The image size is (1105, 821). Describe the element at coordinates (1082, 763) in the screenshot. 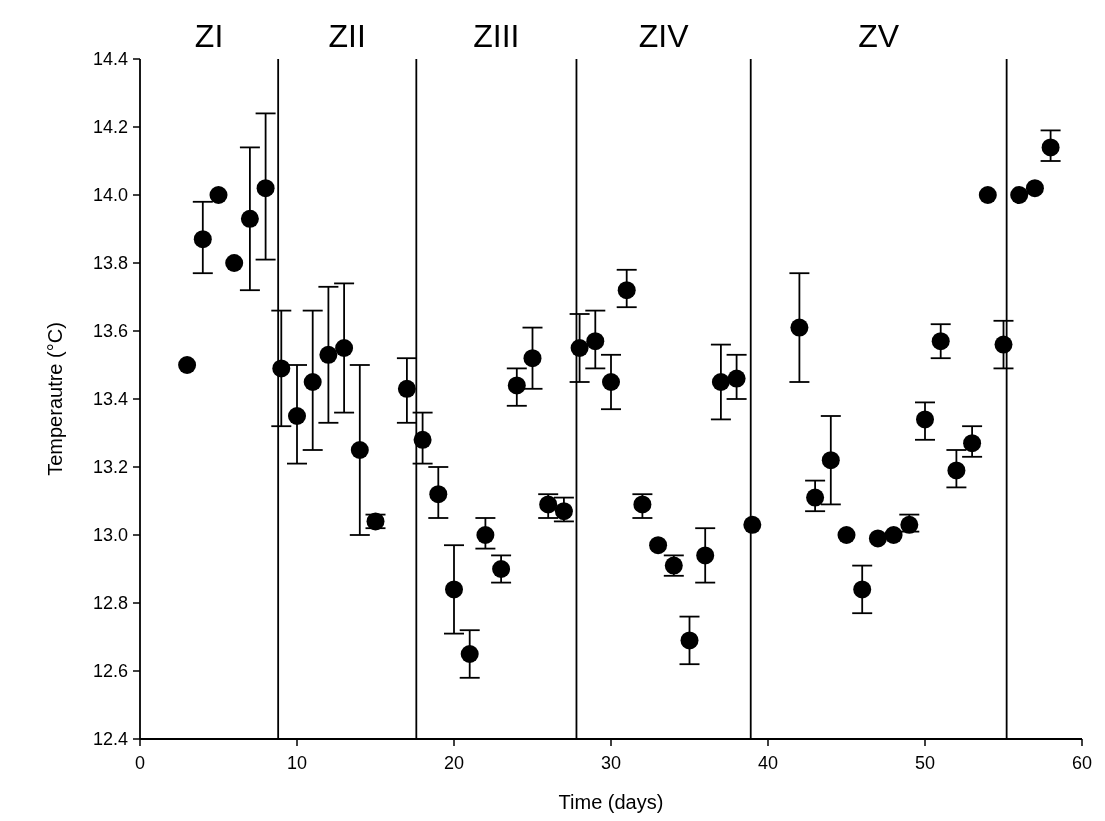

I see `x-tick-label: 60` at that location.